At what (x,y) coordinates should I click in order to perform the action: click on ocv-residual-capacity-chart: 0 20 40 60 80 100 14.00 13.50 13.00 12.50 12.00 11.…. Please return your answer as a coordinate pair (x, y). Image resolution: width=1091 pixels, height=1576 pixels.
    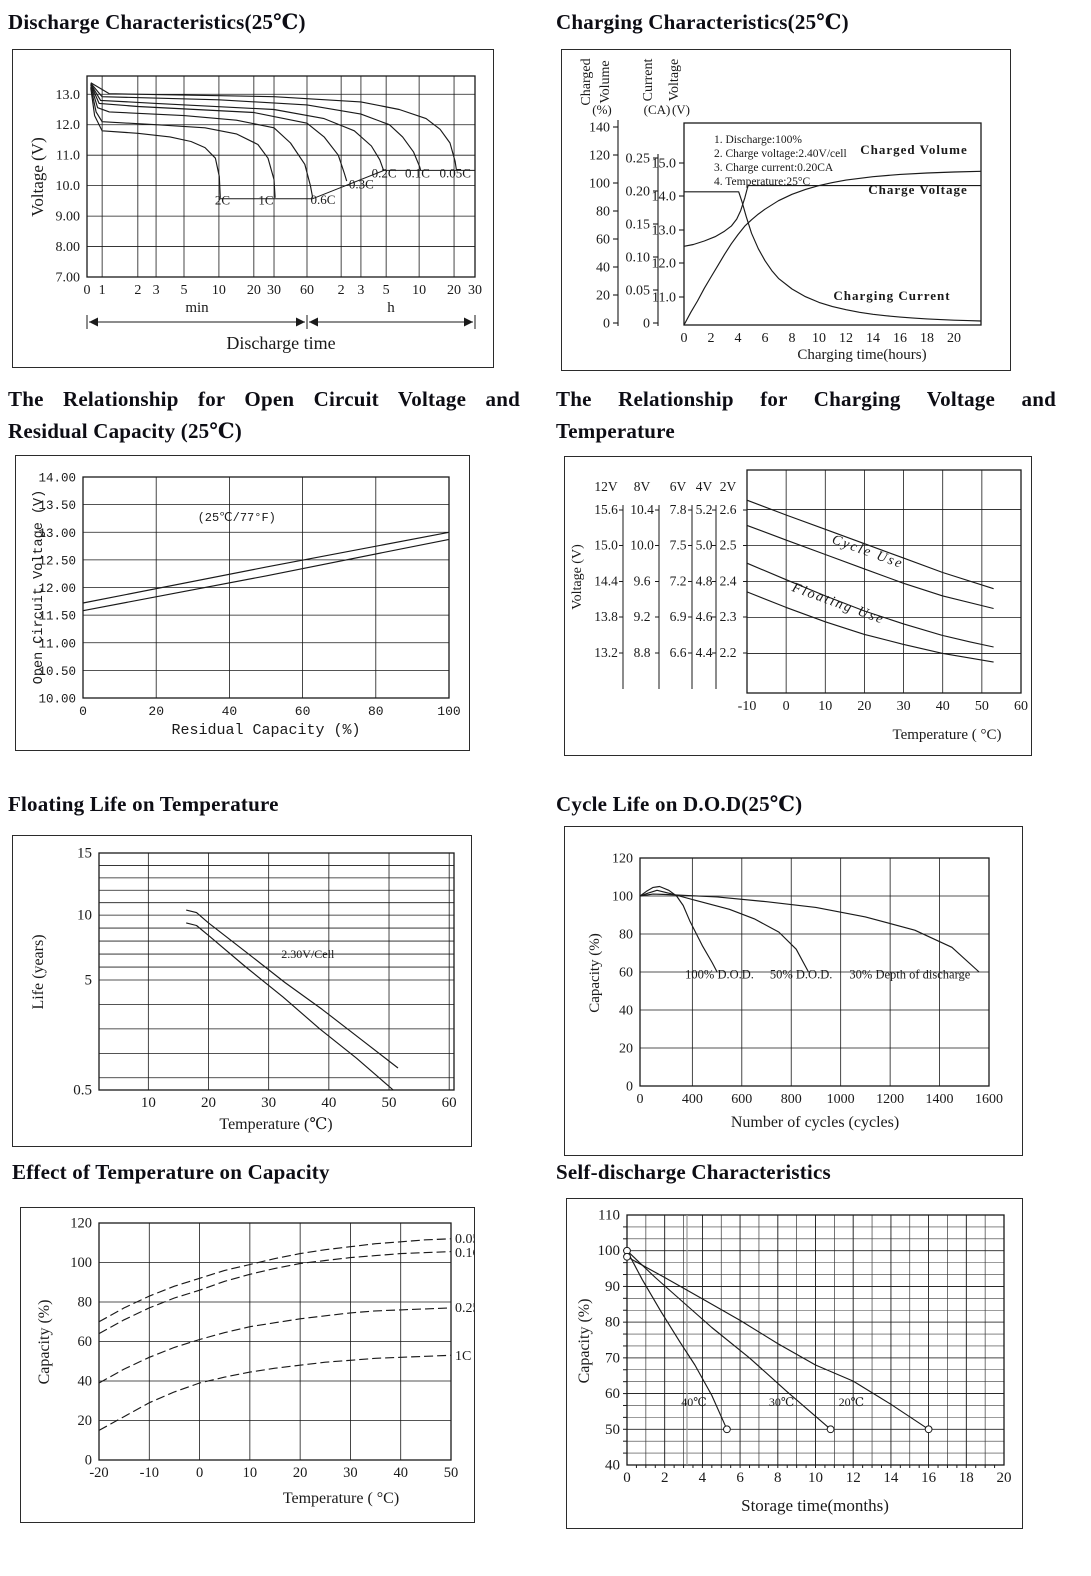
    Looking at the image, I should click on (246, 606).